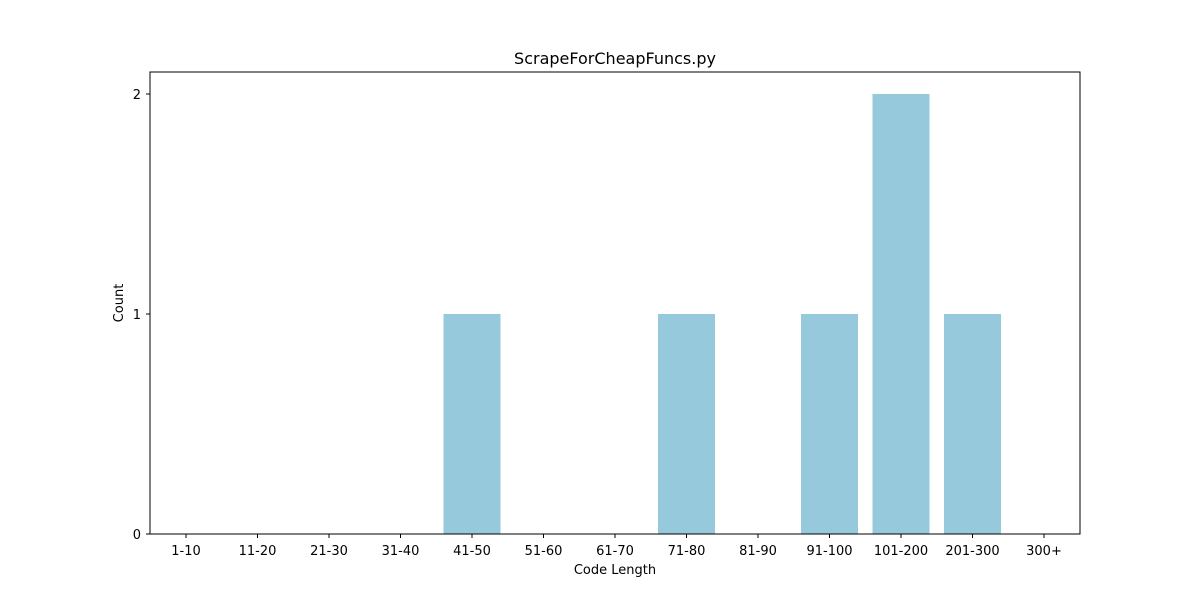  I want to click on x-tick-label: 71-80, so click(687, 551).